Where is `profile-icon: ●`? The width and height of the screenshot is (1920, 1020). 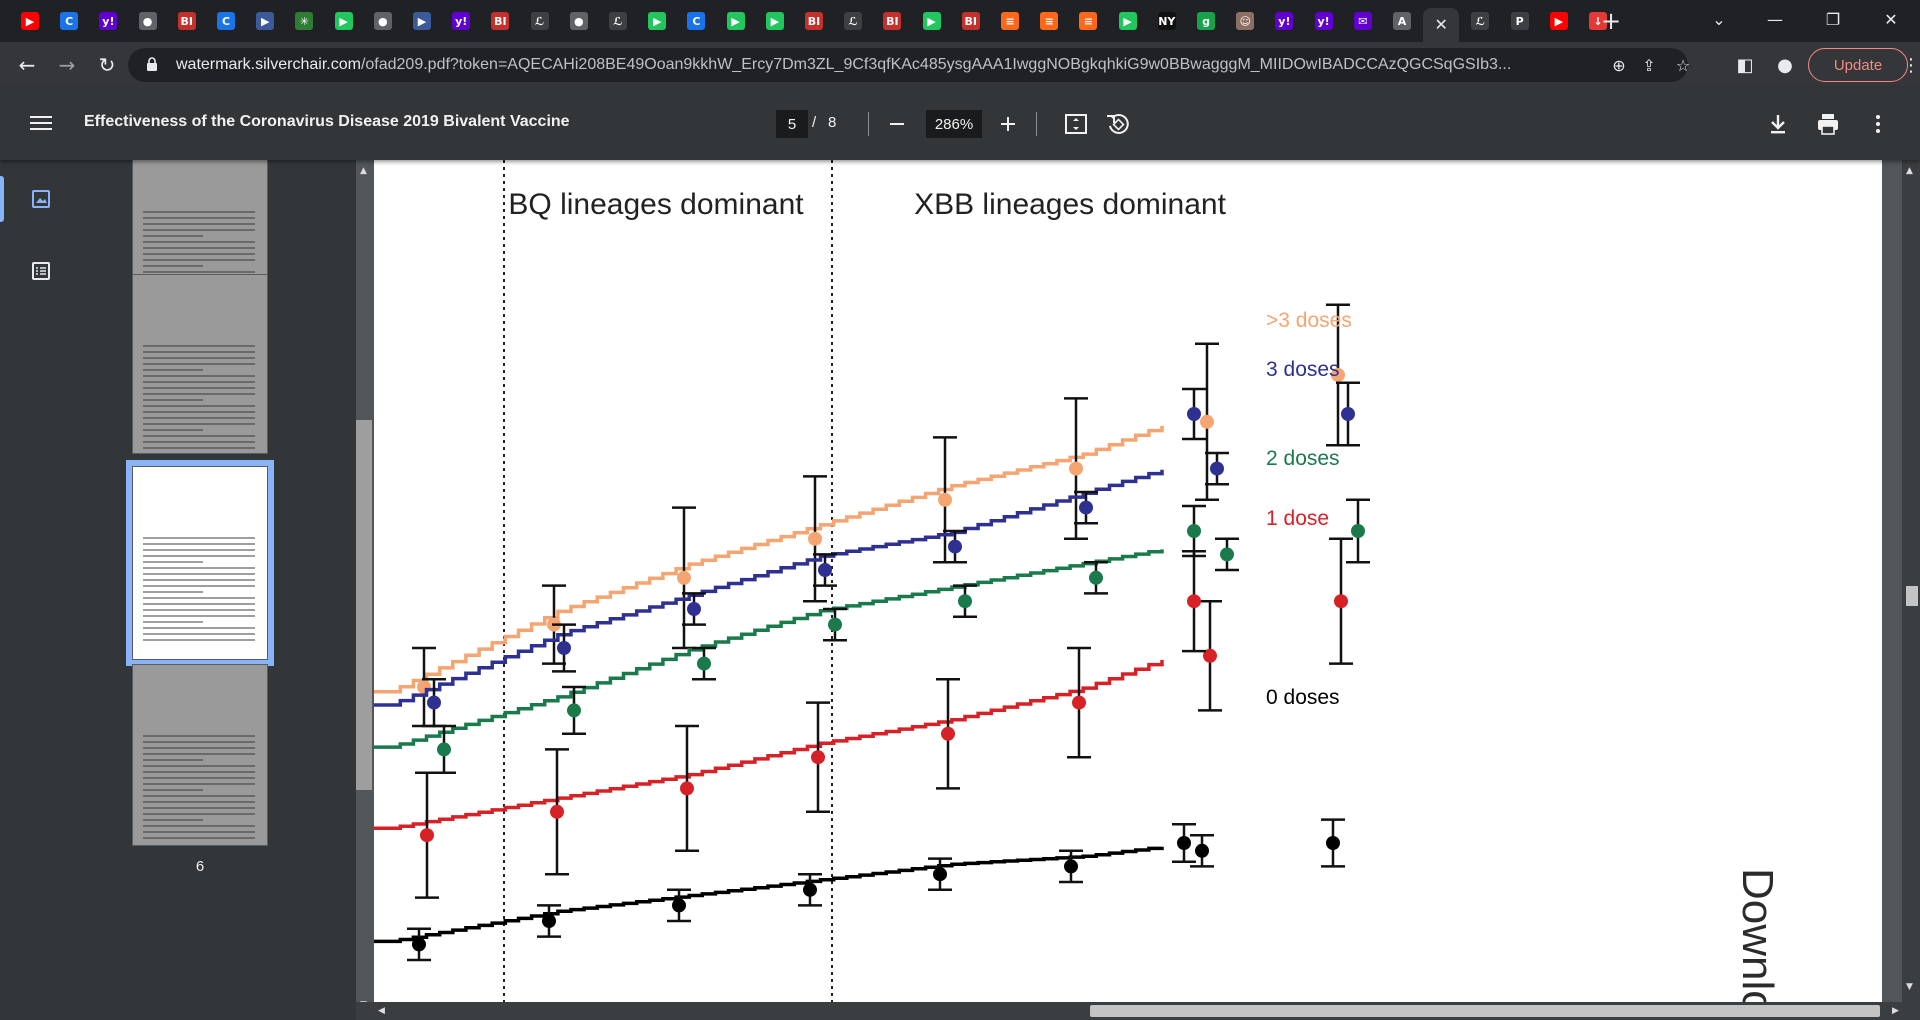 profile-icon: ● is located at coordinates (1785, 65).